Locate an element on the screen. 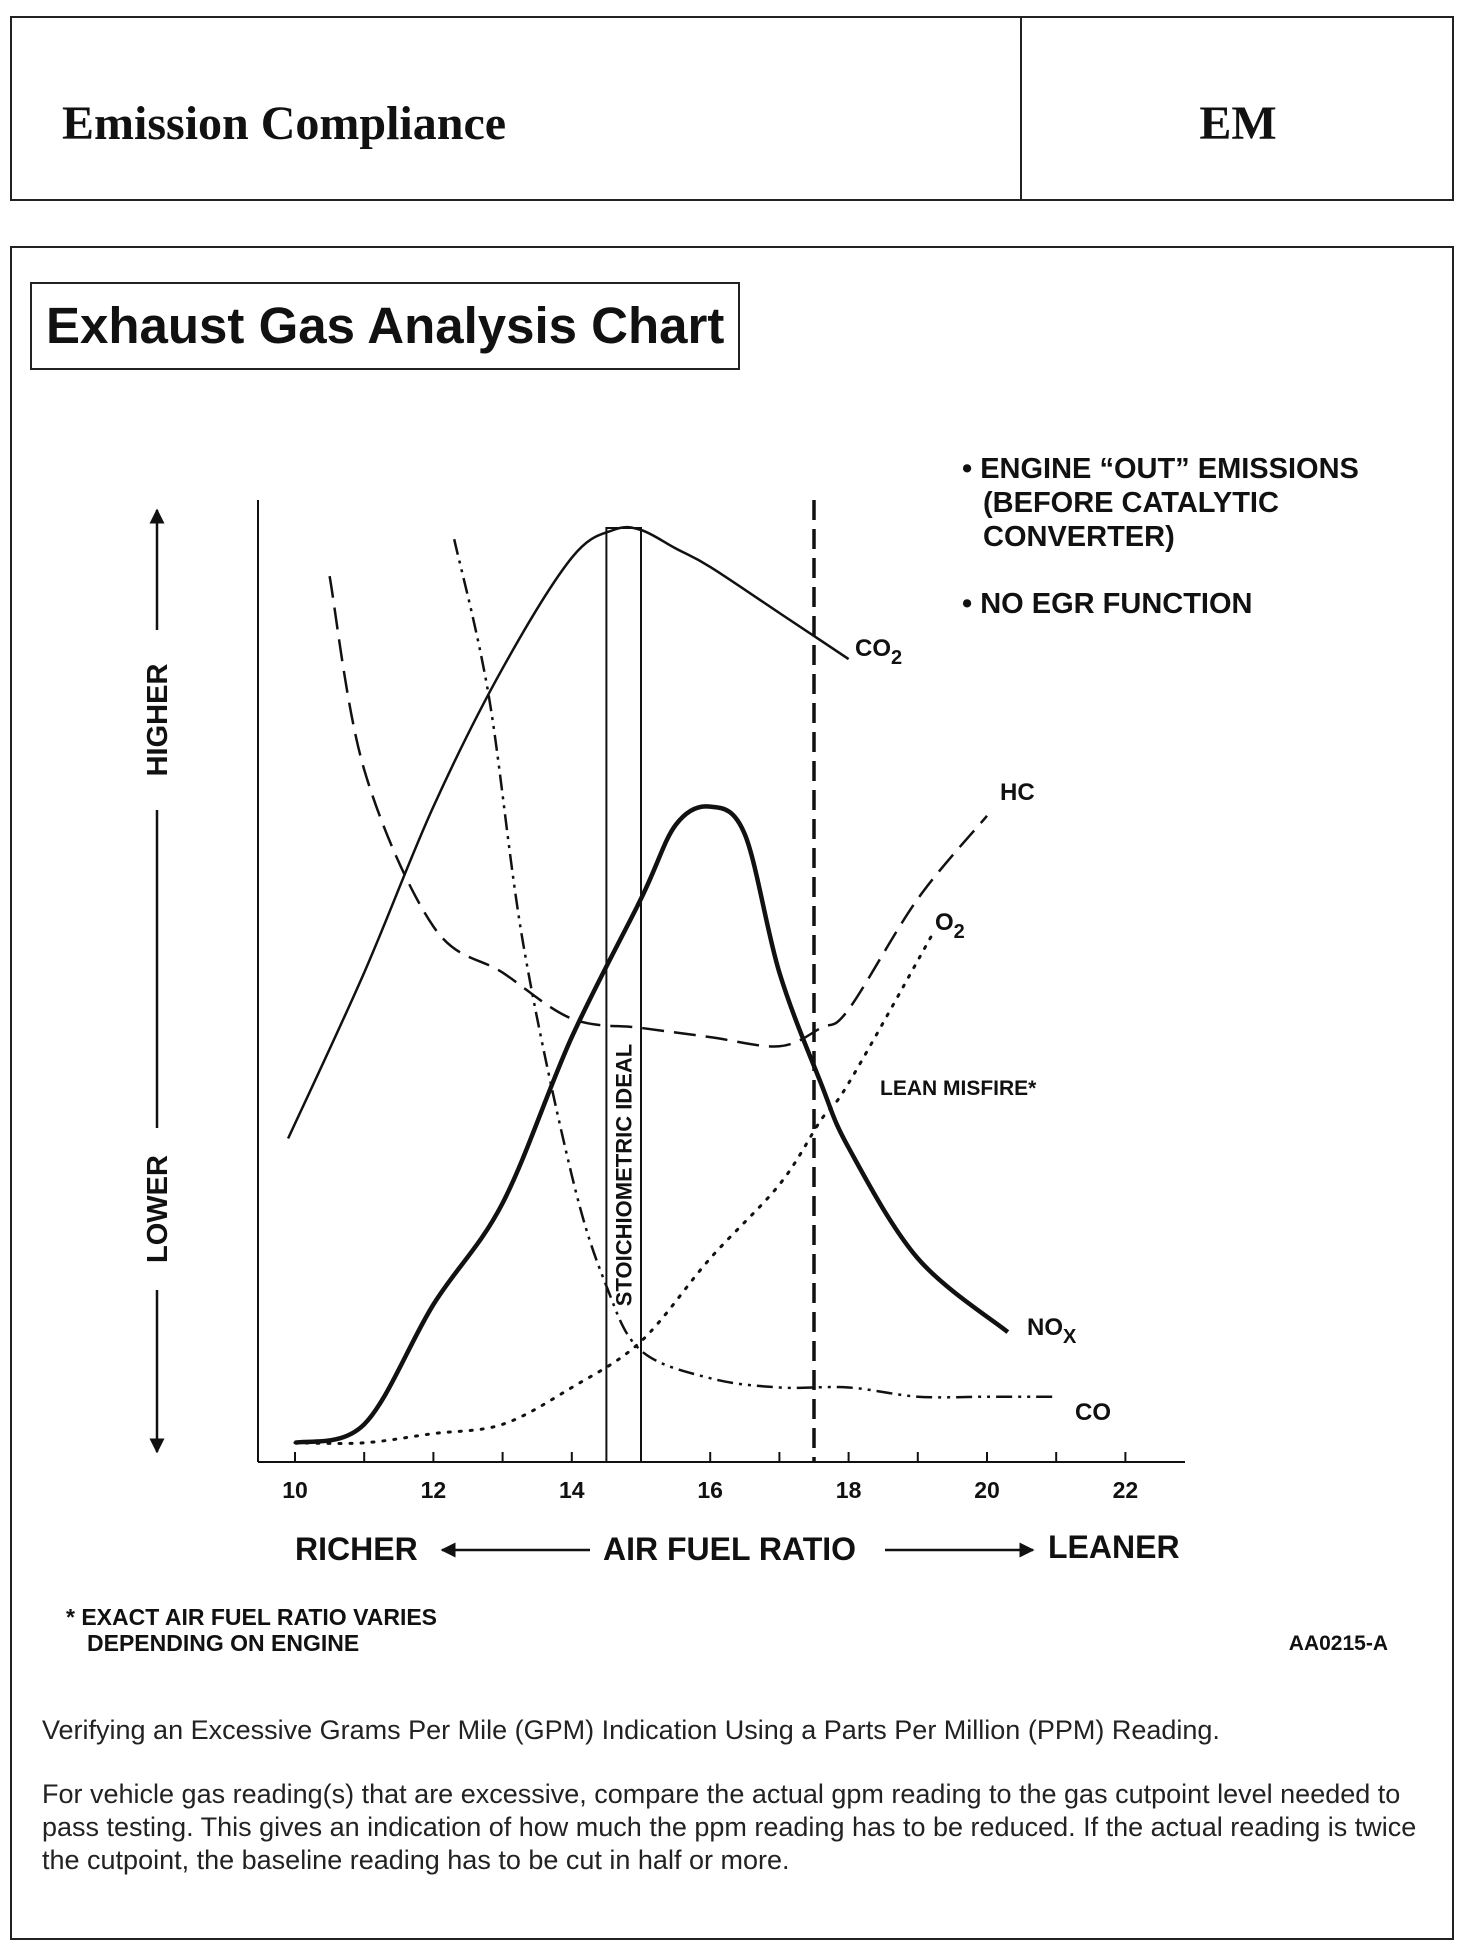 Image resolution: width=1472 pixels, height=1952 pixels. note-line-1: • ENGINE “OUT” EMISSIONS is located at coordinates (1160, 469).